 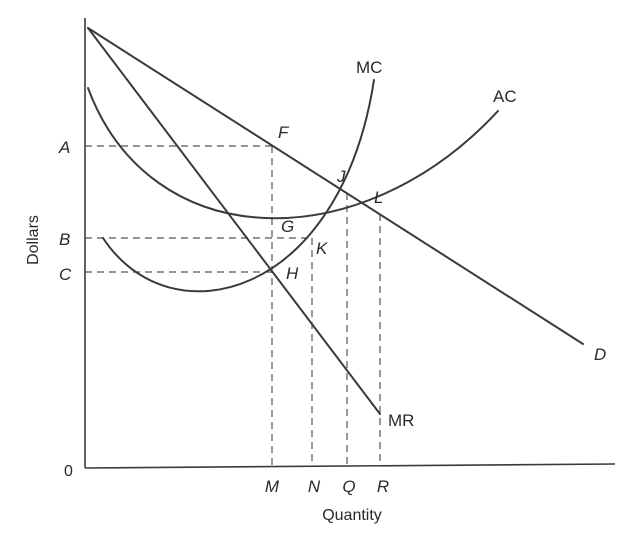 What do you see at coordinates (352, 515) in the screenshot?
I see `x-axis-title: Quantity` at bounding box center [352, 515].